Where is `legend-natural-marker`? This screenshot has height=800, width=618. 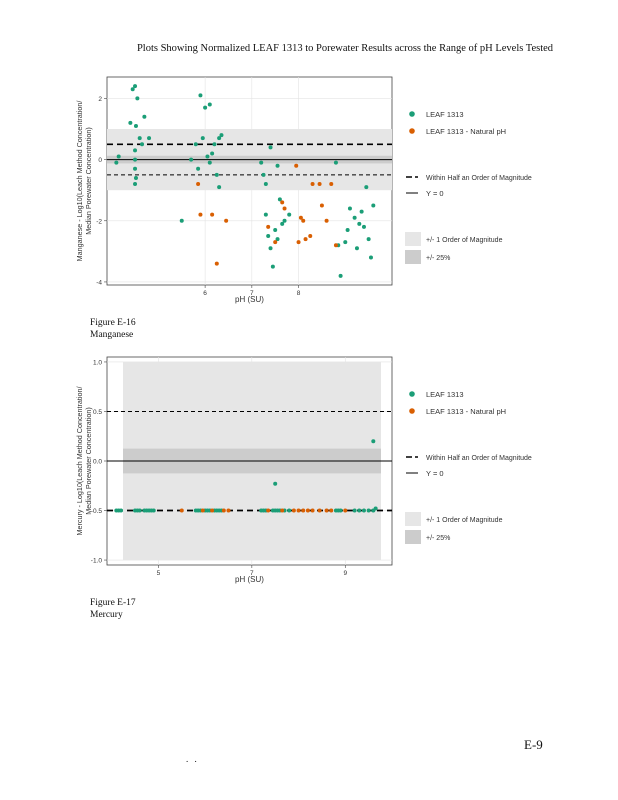
legend-natural-marker is located at coordinates (412, 131).